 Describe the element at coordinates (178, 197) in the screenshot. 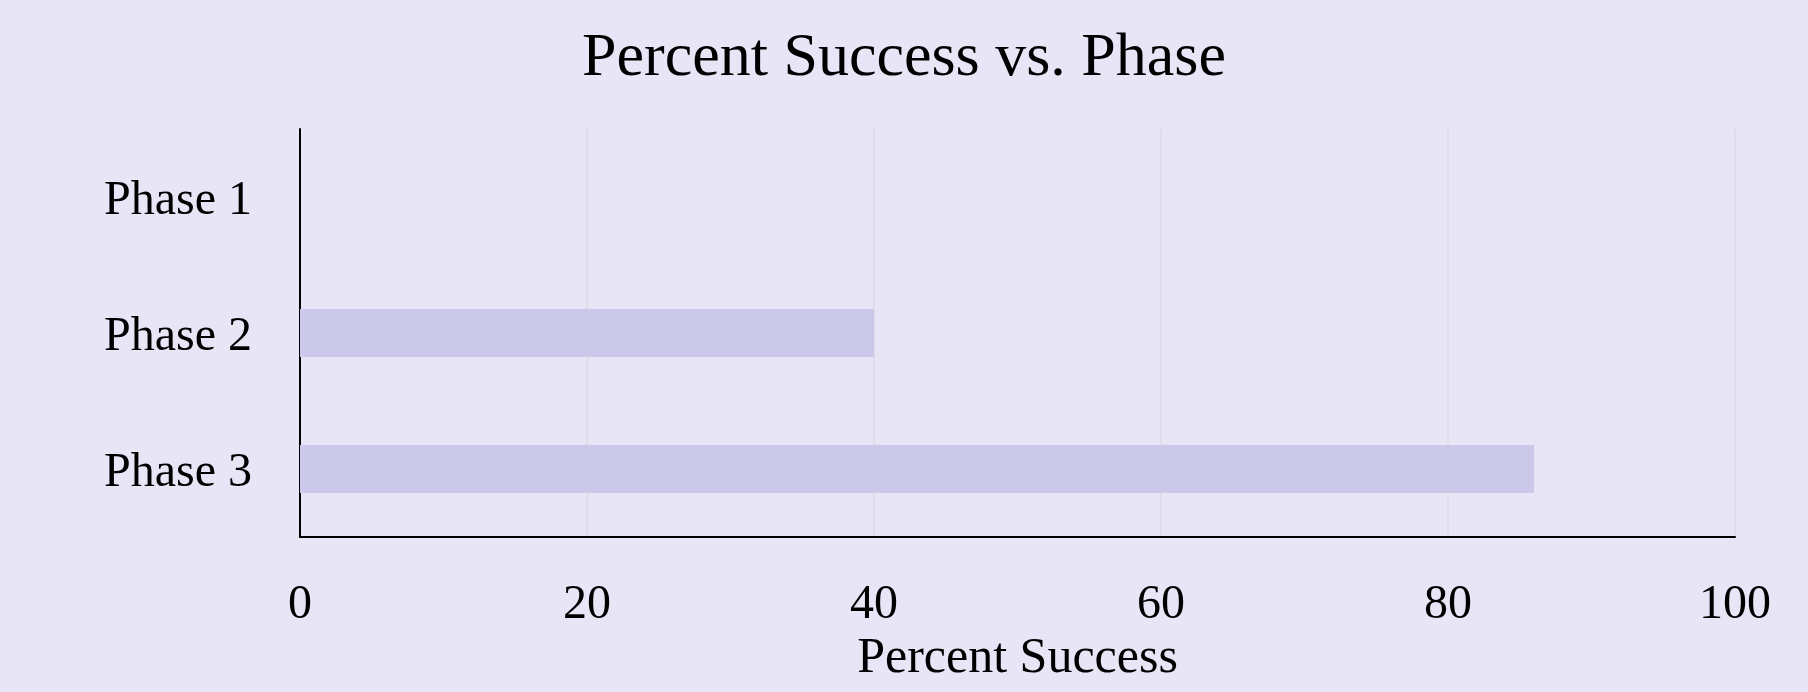

I see `y-tick-label: Phase 1` at that location.